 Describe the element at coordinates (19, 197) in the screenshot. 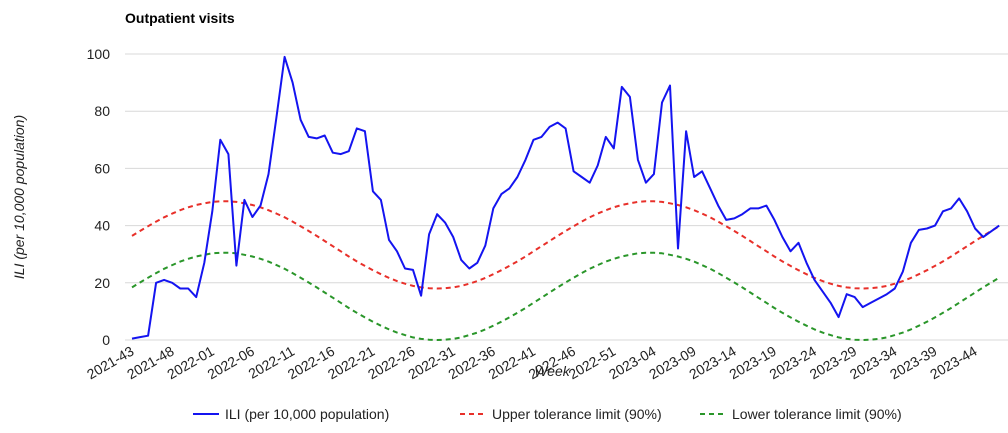

I see `y-axis-title: ILI (per 10,000 population)` at that location.